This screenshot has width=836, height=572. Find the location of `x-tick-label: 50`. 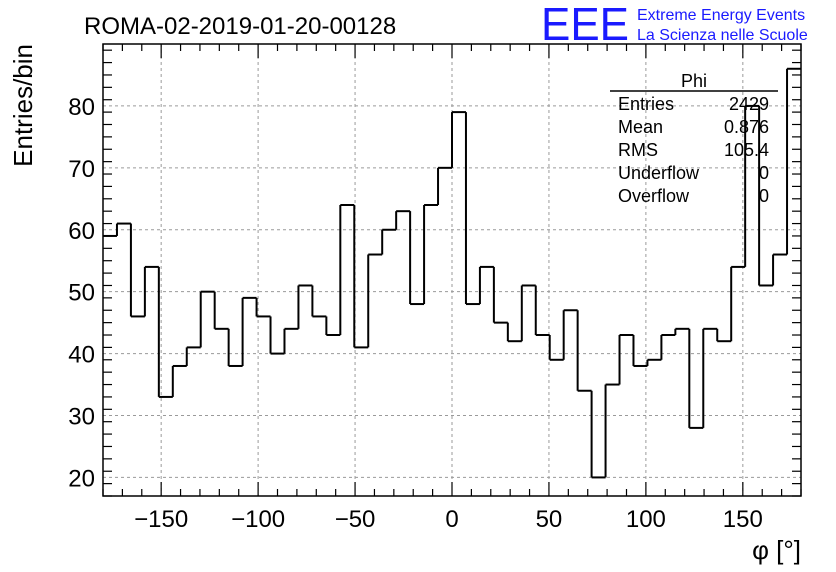

x-tick-label: 50 is located at coordinates (549, 519).